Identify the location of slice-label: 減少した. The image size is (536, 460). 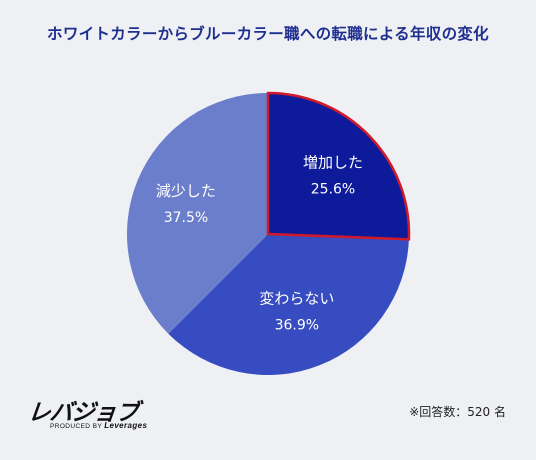
(186, 191).